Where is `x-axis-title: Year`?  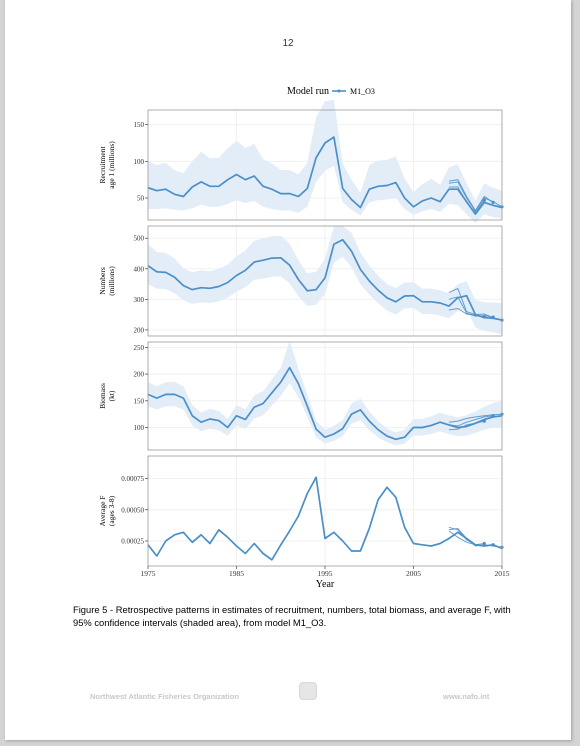 x-axis-title: Year is located at coordinates (325, 584).